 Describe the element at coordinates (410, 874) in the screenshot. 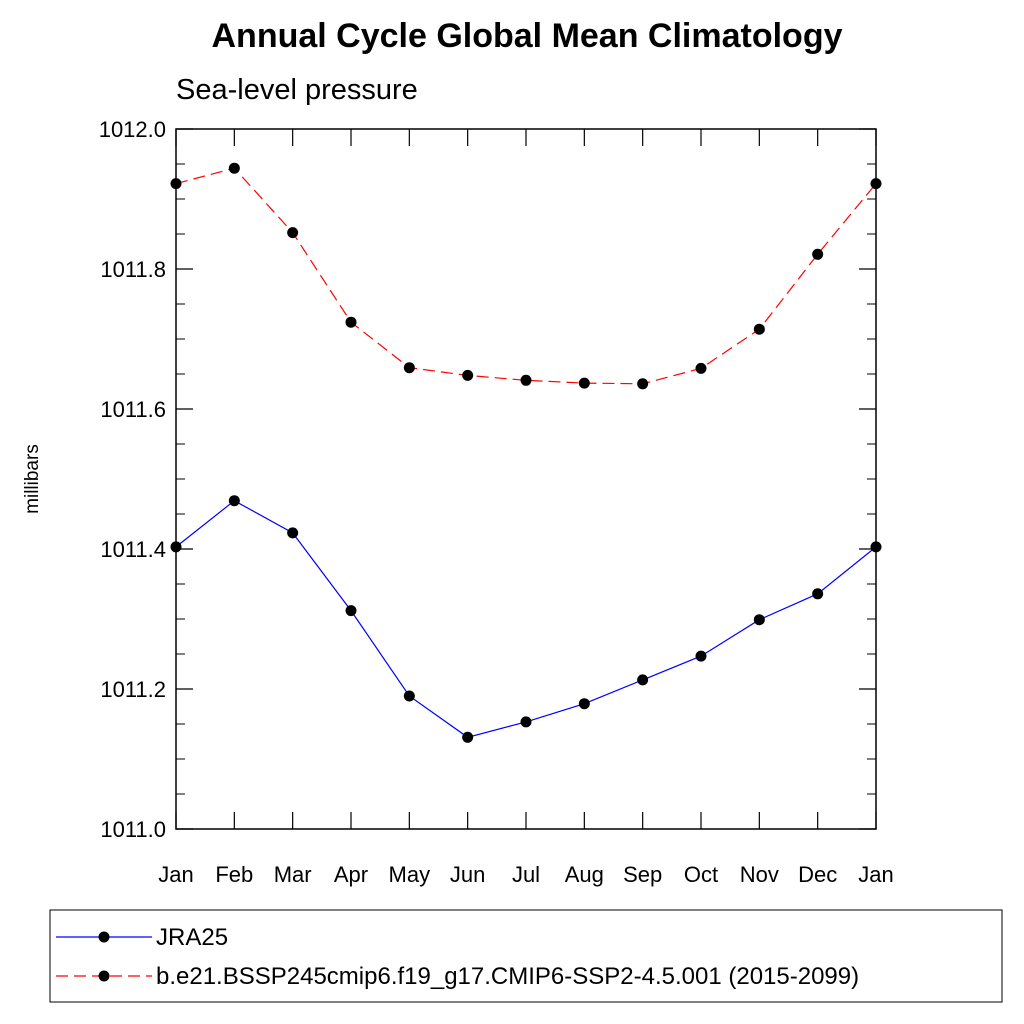

I see `x-tick-label: May` at that location.